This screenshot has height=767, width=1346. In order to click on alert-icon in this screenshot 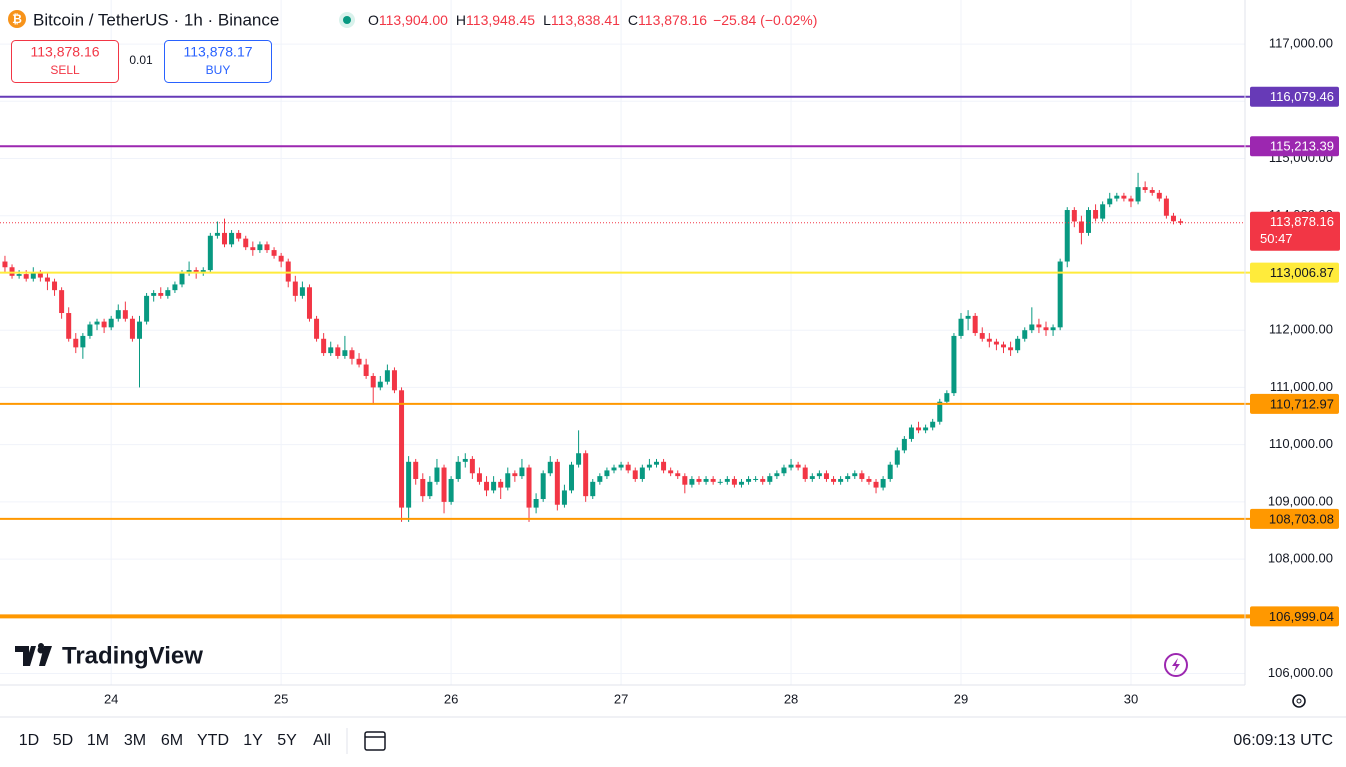, I will do `click(1176, 665)`.